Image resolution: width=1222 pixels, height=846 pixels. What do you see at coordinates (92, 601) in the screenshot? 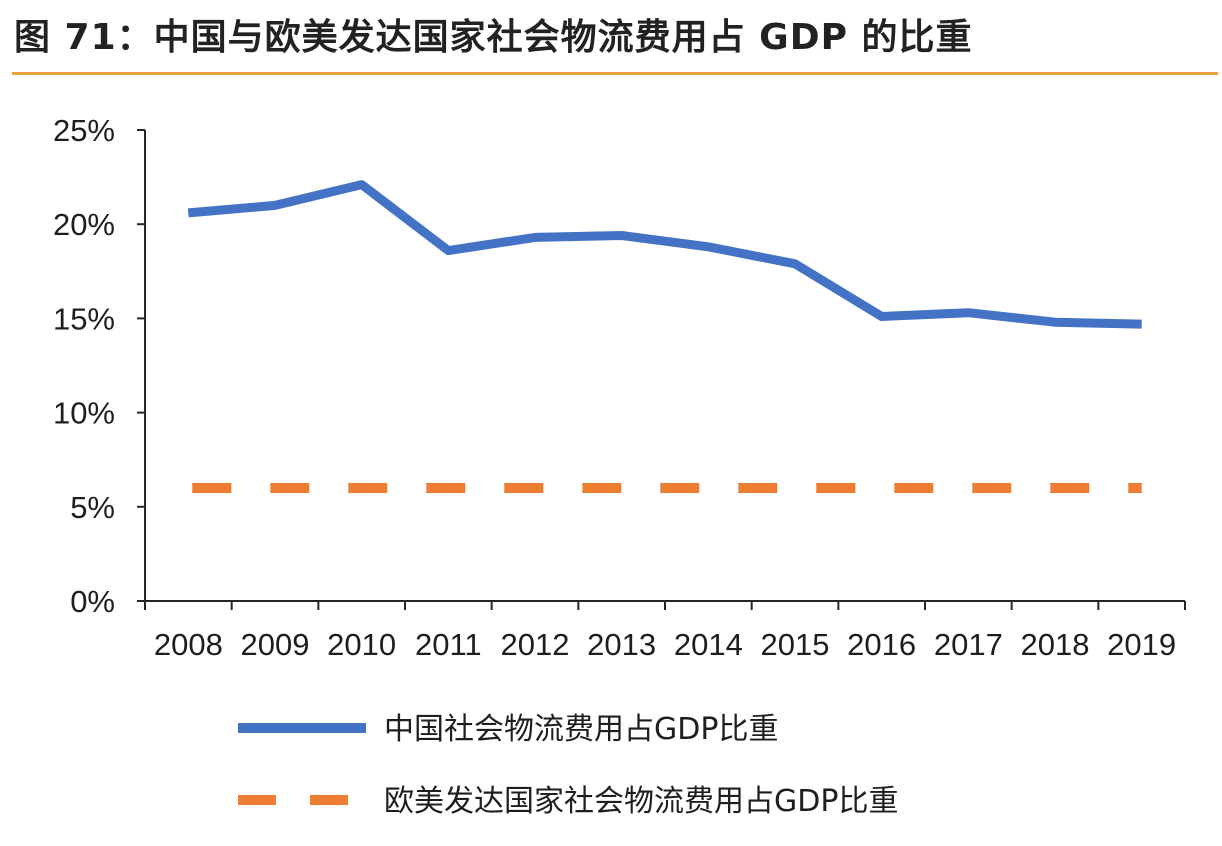
I see `y-tick-label: 0%` at bounding box center [92, 601].